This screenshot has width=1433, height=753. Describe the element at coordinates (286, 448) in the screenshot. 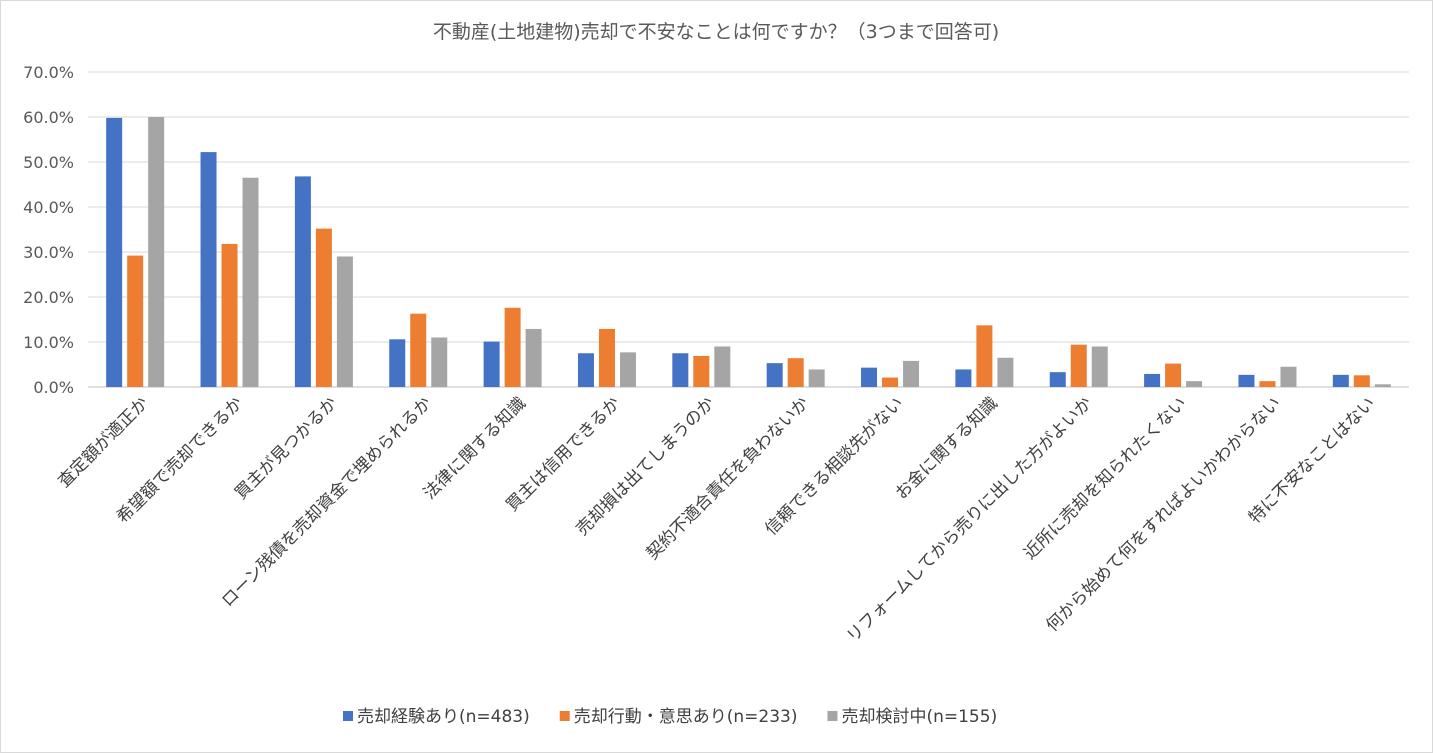

I see `category-label: 買主が見つかるか` at that location.